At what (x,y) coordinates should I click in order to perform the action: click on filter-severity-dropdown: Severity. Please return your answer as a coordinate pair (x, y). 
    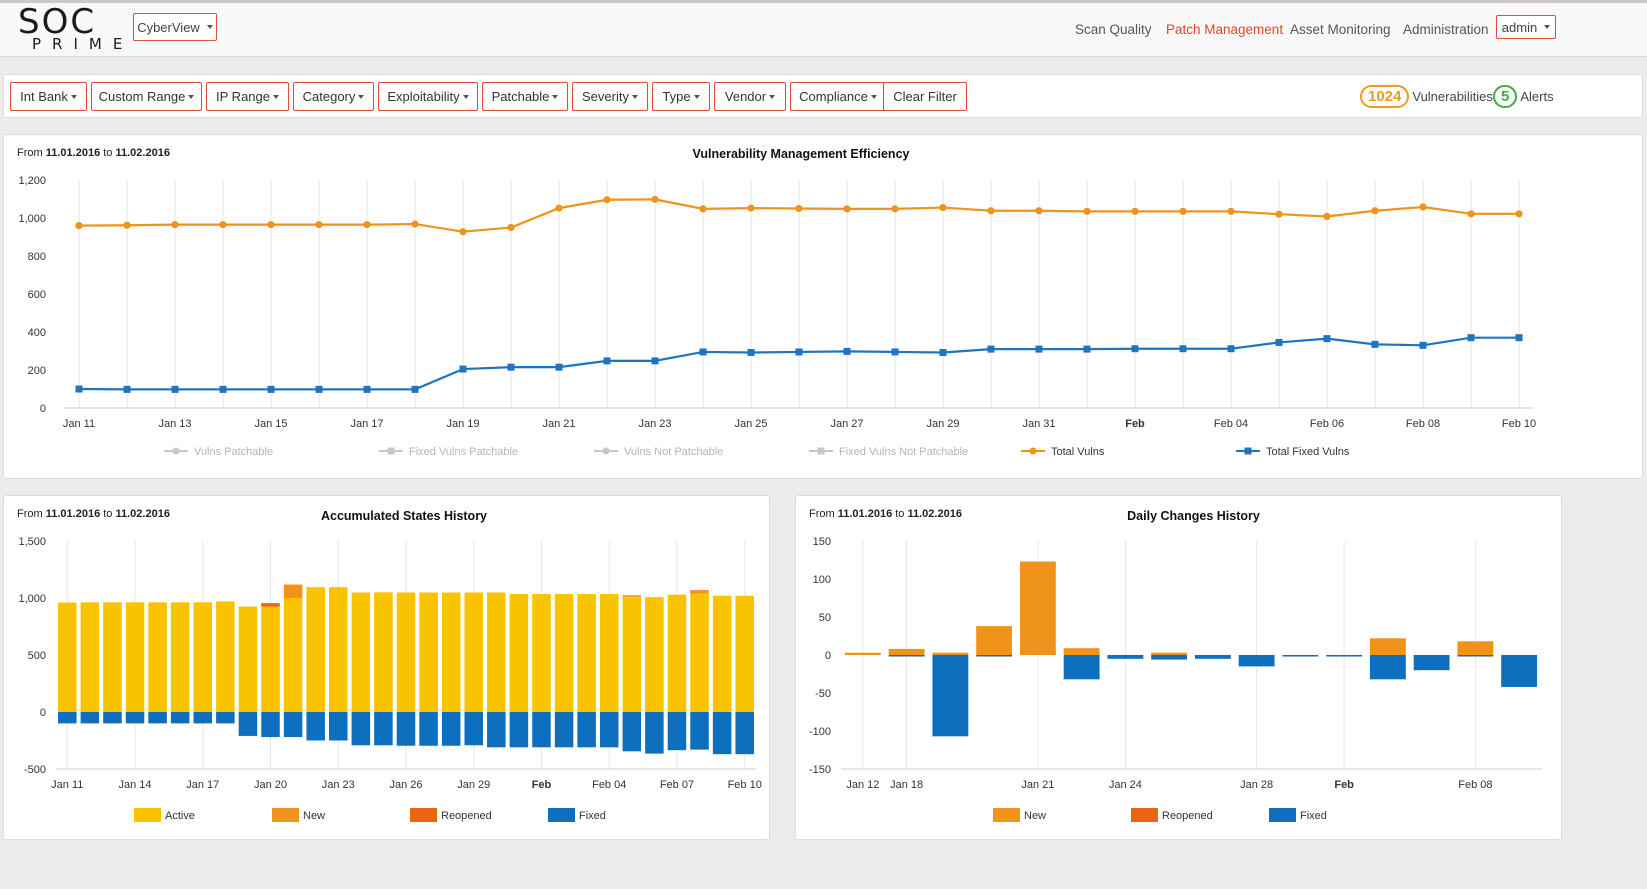
    Looking at the image, I should click on (610, 96).